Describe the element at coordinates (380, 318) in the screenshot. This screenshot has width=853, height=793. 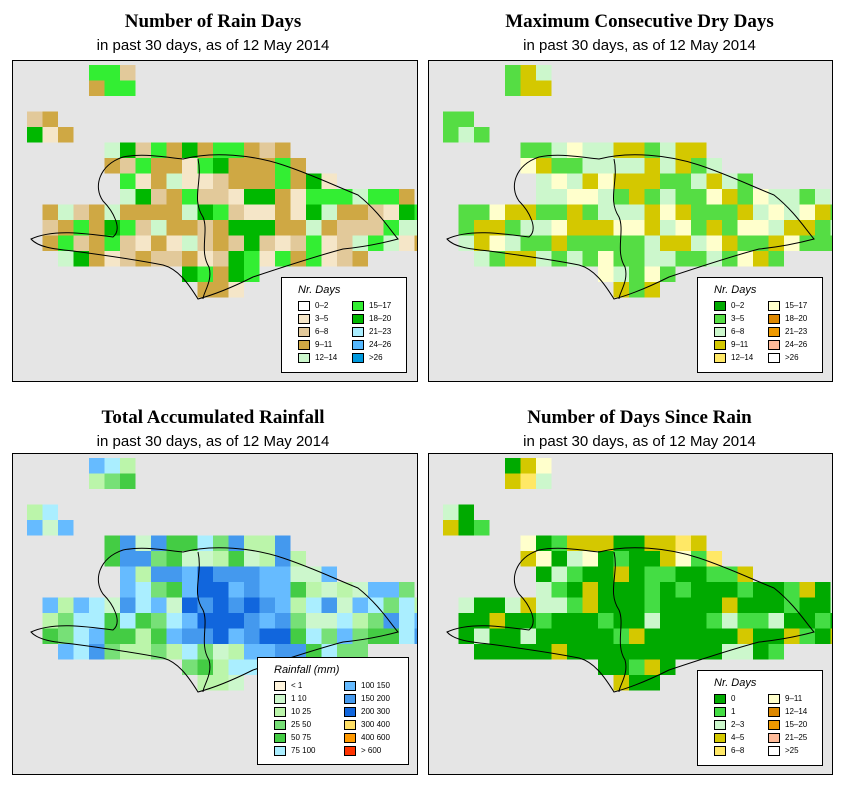
I see `legend-label: 18–20` at that location.